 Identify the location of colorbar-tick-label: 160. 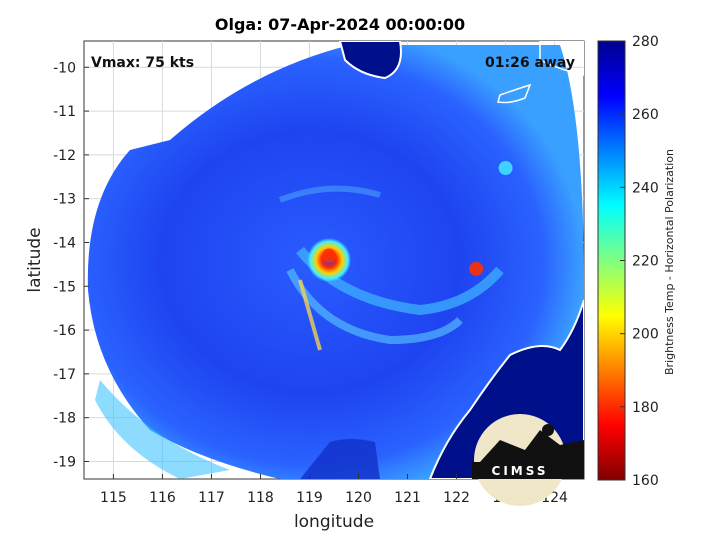
(645, 481).